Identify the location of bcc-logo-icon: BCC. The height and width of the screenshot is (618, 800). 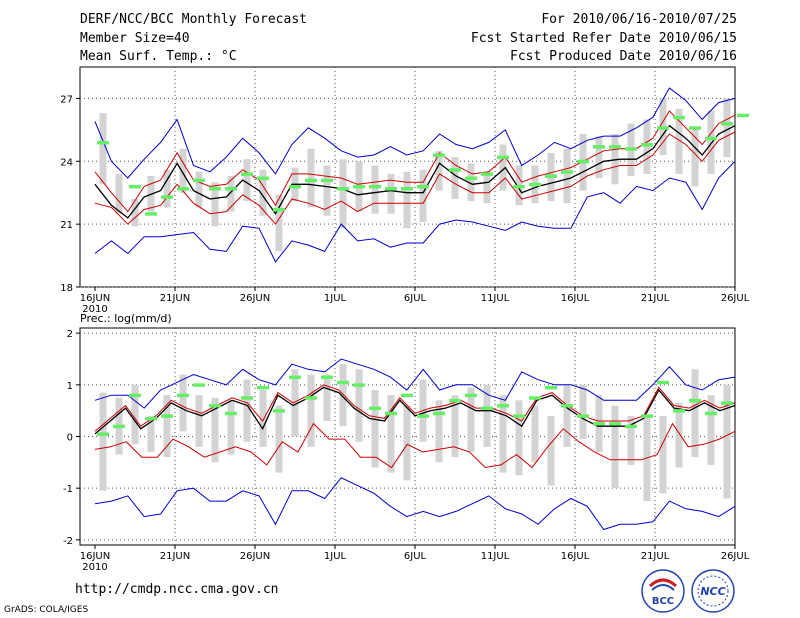
(663, 591).